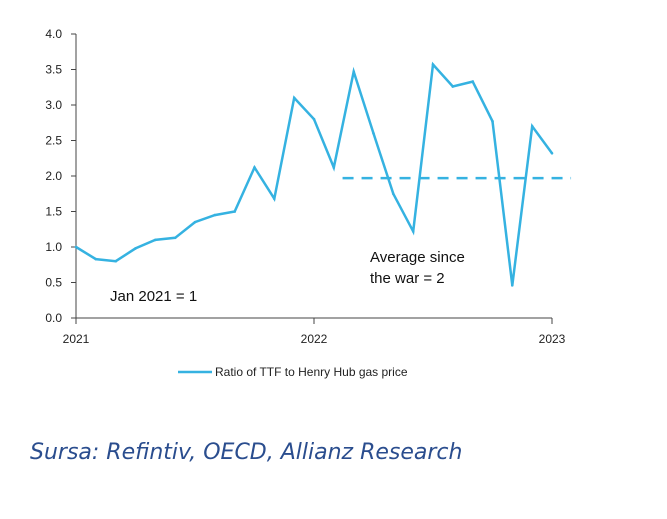 This screenshot has height=519, width=667. I want to click on x-tick-label: 2022, so click(314, 339).